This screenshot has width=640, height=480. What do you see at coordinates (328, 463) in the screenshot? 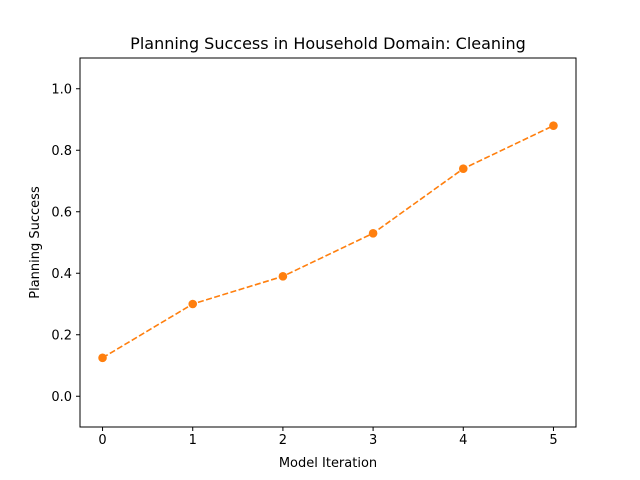
I see `x-axis-label: Model Iteration` at bounding box center [328, 463].